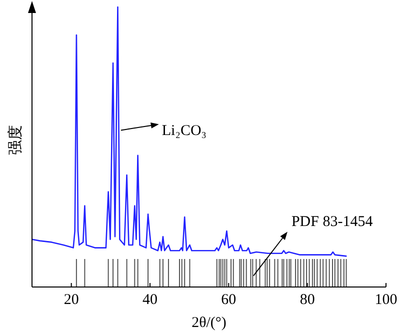 The width and height of the screenshot is (400, 333). Describe the element at coordinates (307, 300) in the screenshot. I see `x-tick-label: 80` at that location.